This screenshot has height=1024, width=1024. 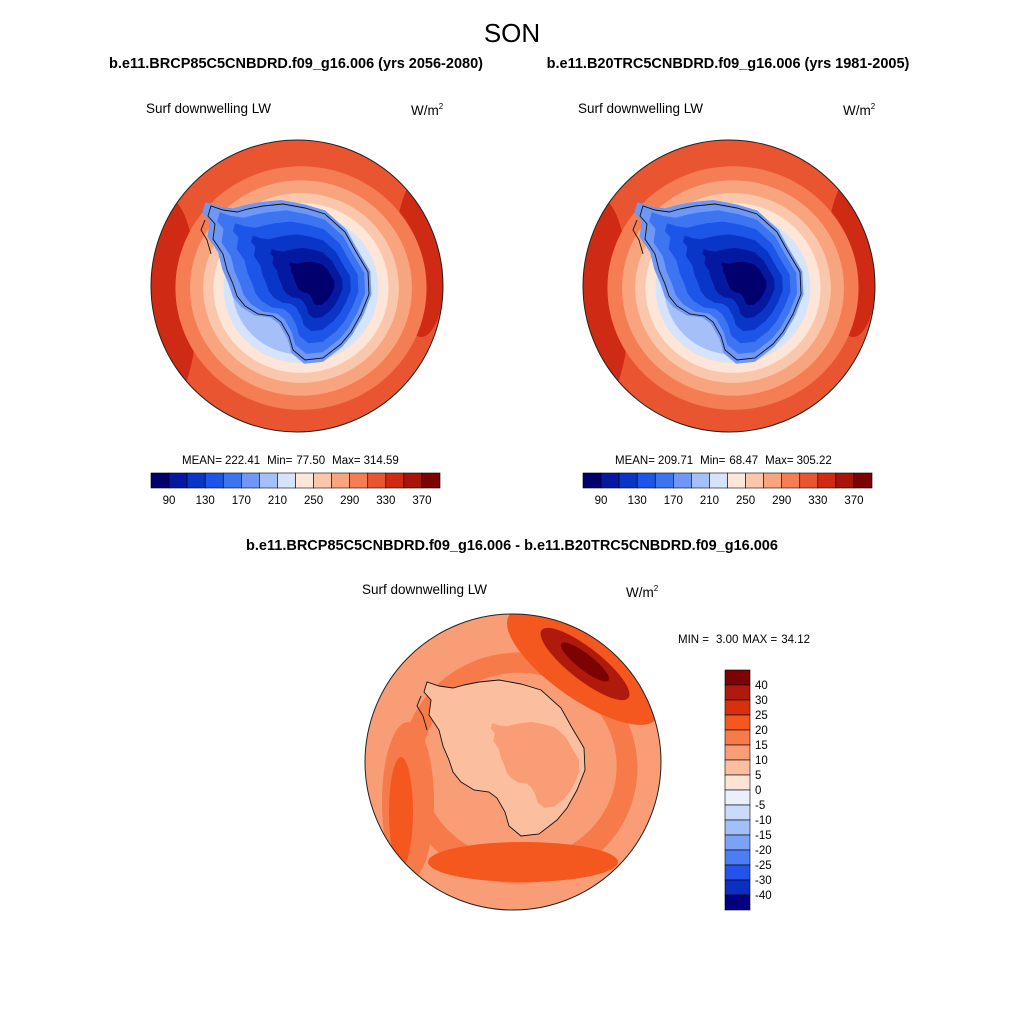 What do you see at coordinates (763, 851) in the screenshot?
I see `difference-colorbar-tick-label: -20` at bounding box center [763, 851].